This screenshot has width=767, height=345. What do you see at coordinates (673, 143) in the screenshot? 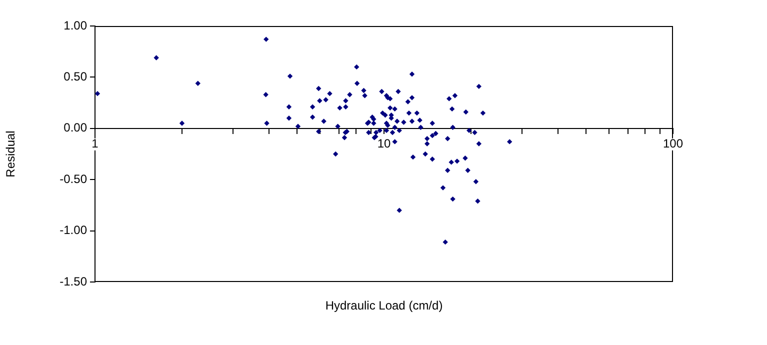
I see `x-tick-label: 100` at bounding box center [673, 143].